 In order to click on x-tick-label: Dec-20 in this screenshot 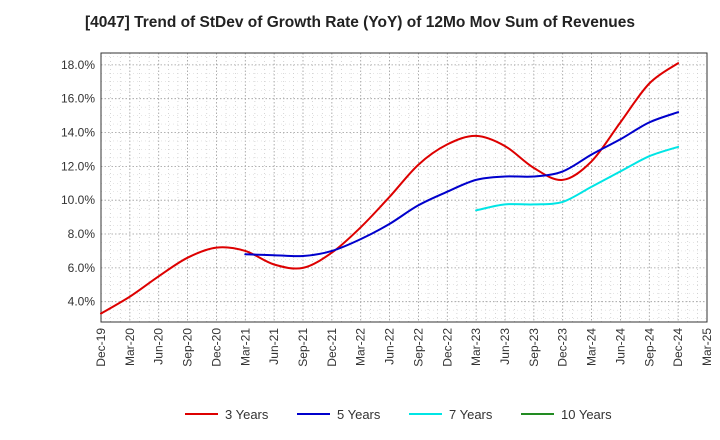, I will do `click(216, 347)`.